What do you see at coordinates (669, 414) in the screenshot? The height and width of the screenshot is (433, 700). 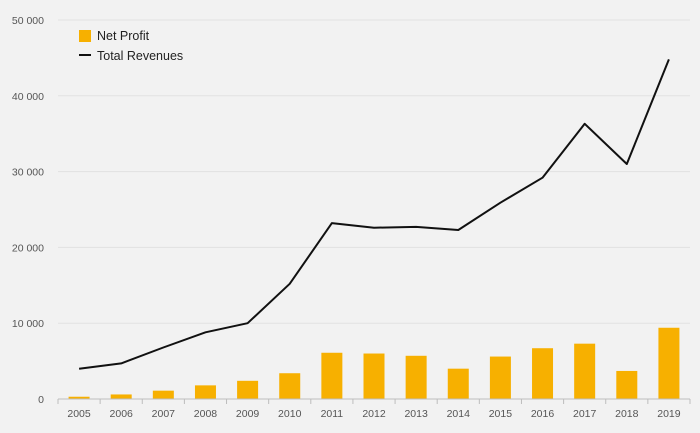 I see `x-tick-label: 2019` at bounding box center [669, 414].